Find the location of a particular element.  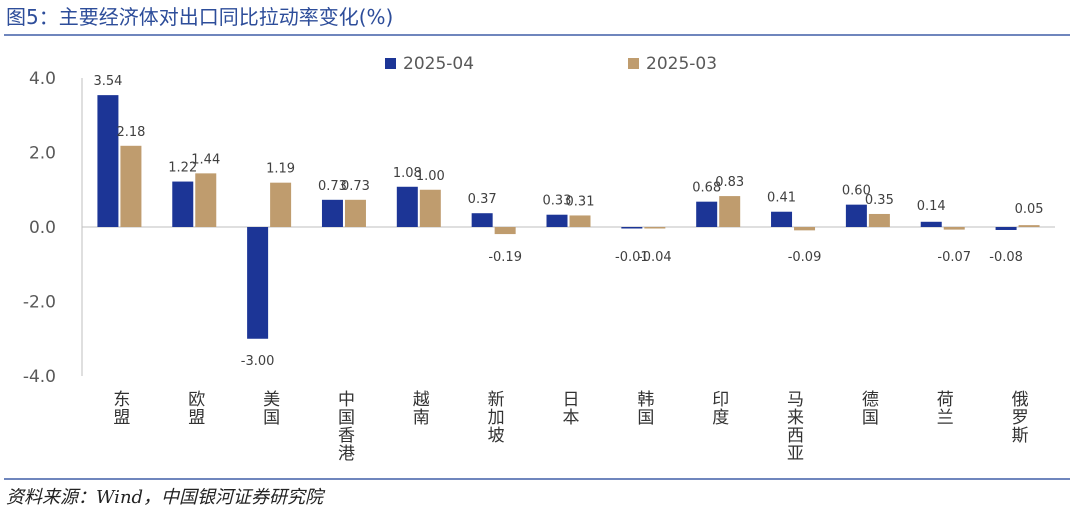

bar-2025-04-欧盟 is located at coordinates (183, 204).